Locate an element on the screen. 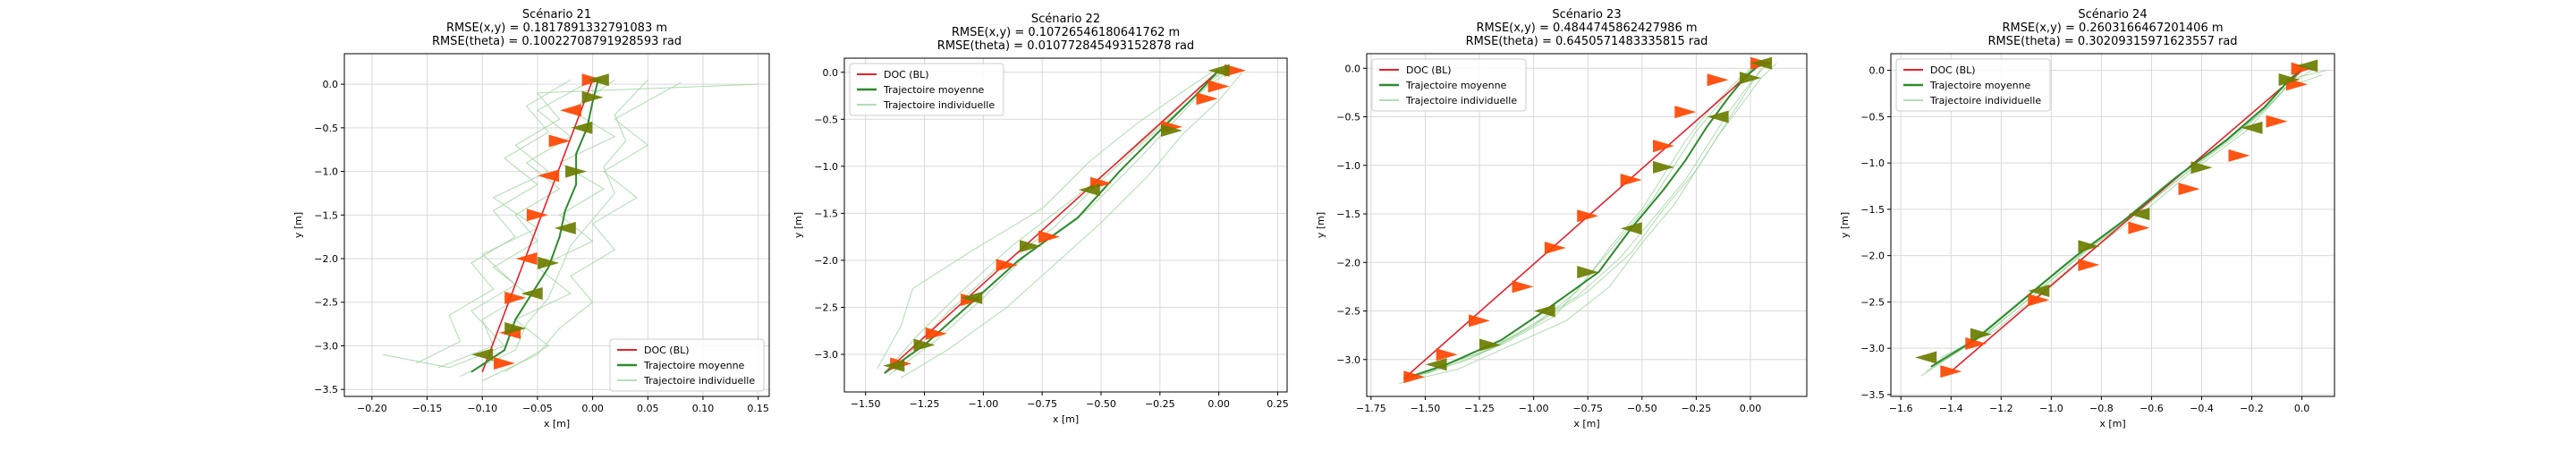  x-tick-label: −1.25 is located at coordinates (925, 404).